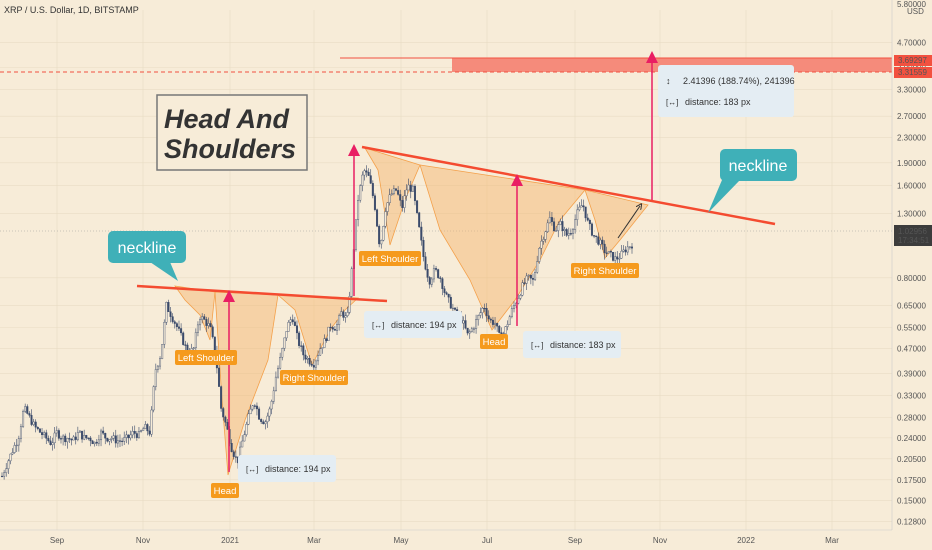  I want to click on y-tick-label: 1.60000, so click(911, 186).